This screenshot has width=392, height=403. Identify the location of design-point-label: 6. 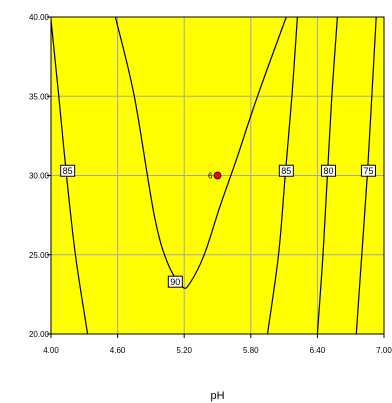
(210, 176).